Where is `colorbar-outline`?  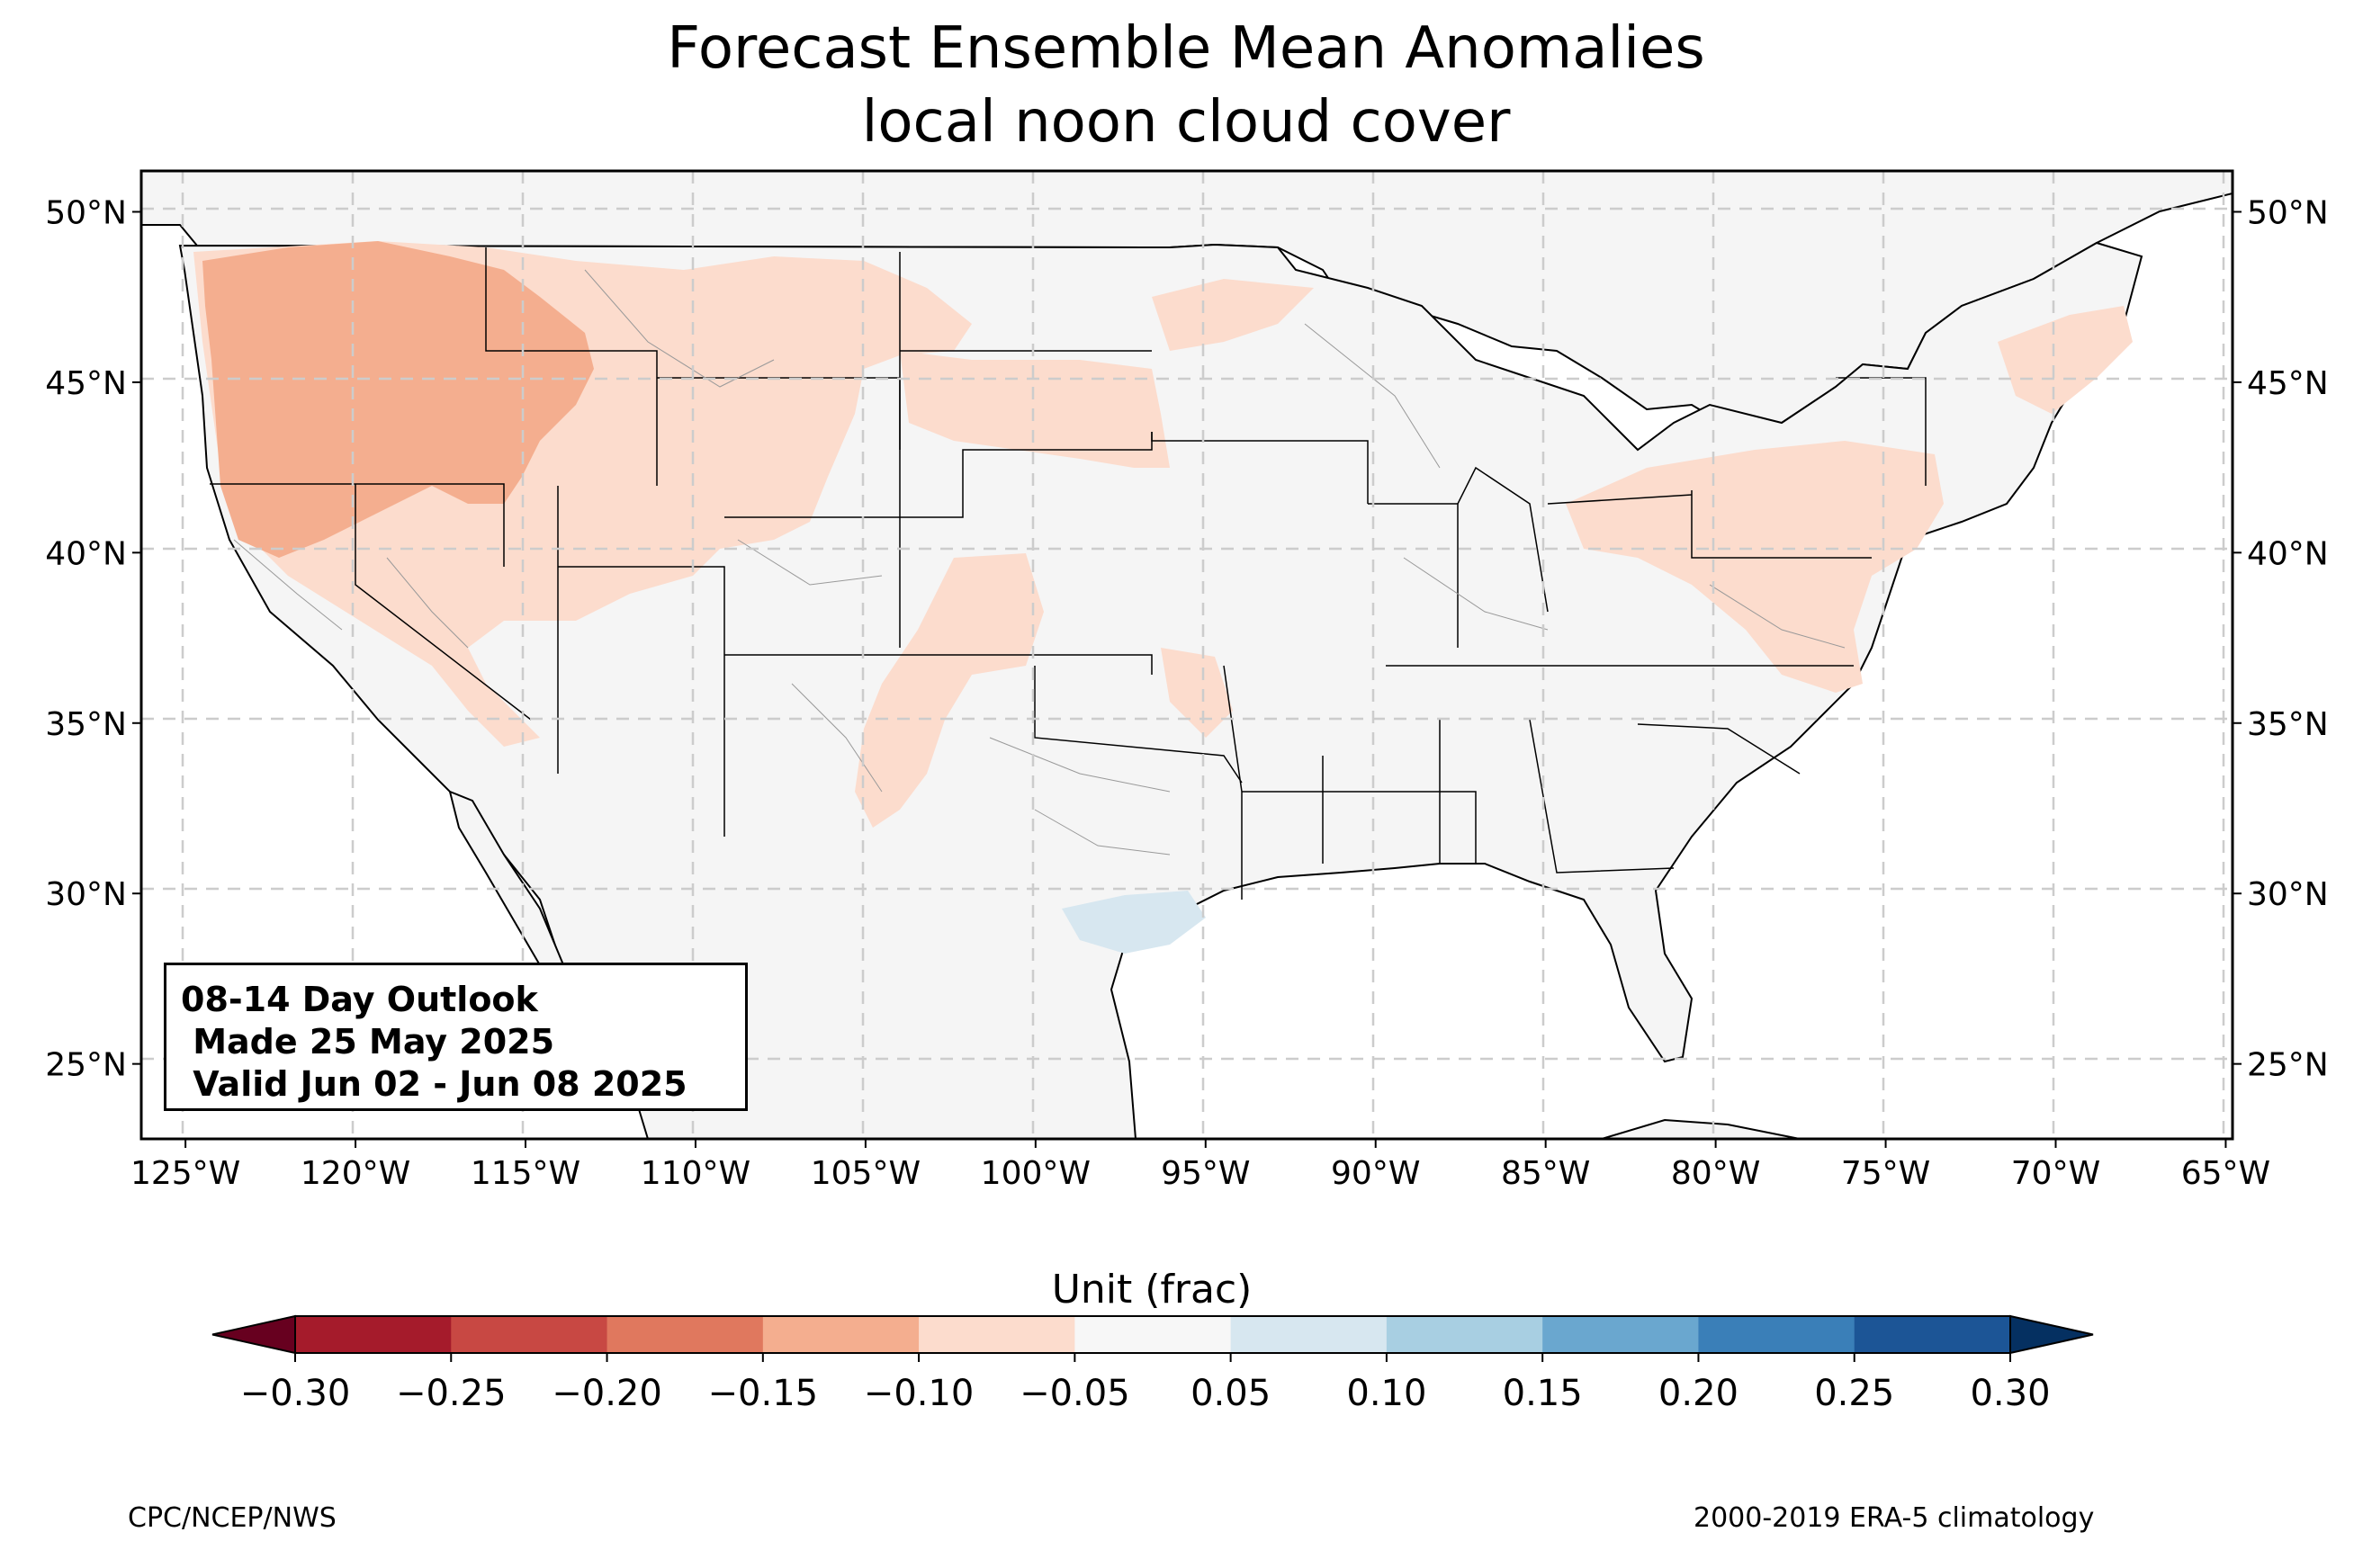 colorbar-outline is located at coordinates (1152, 1334).